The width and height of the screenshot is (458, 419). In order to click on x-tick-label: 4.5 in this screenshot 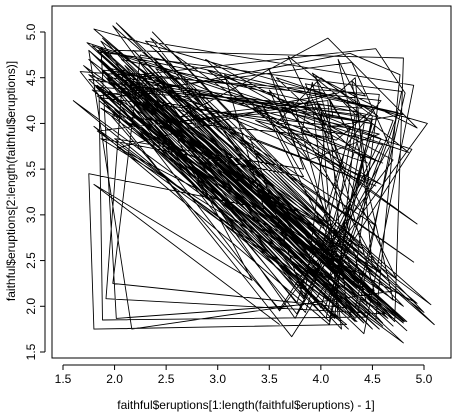, I will do `click(372, 379)`.